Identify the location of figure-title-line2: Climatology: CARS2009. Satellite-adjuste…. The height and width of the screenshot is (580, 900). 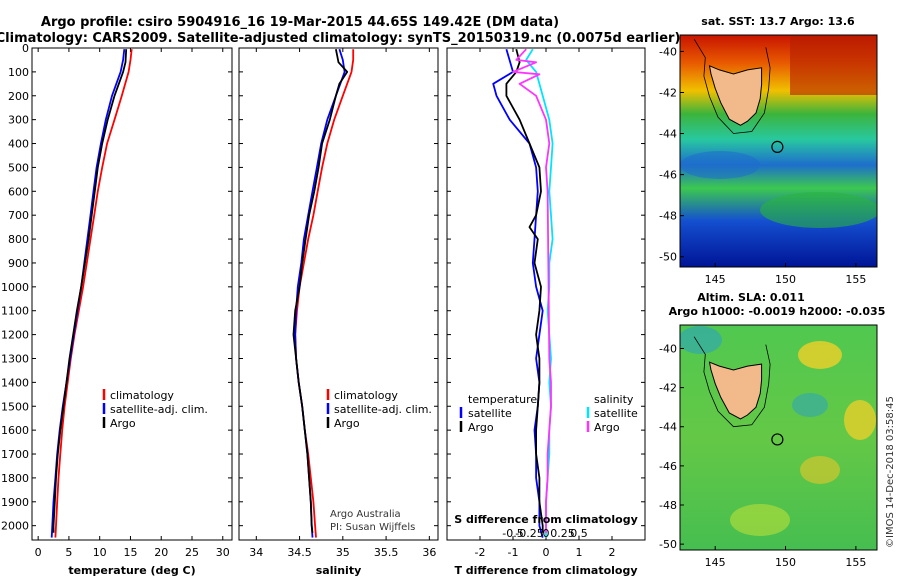
(340, 38).